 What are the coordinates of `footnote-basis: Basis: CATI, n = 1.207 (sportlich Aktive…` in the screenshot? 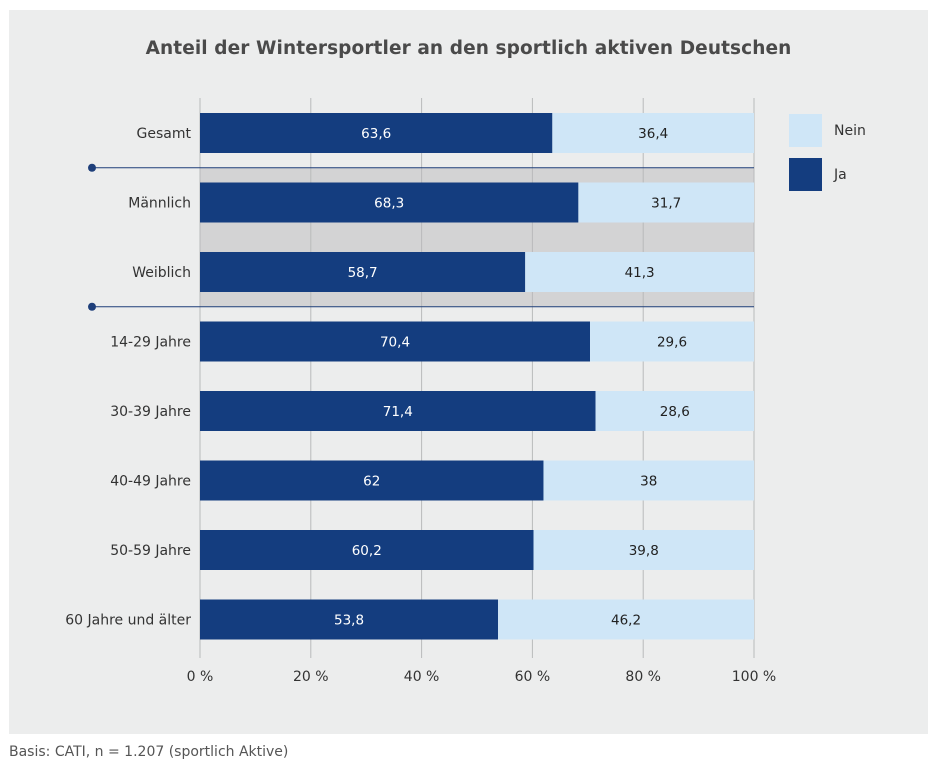 It's located at (149, 752).